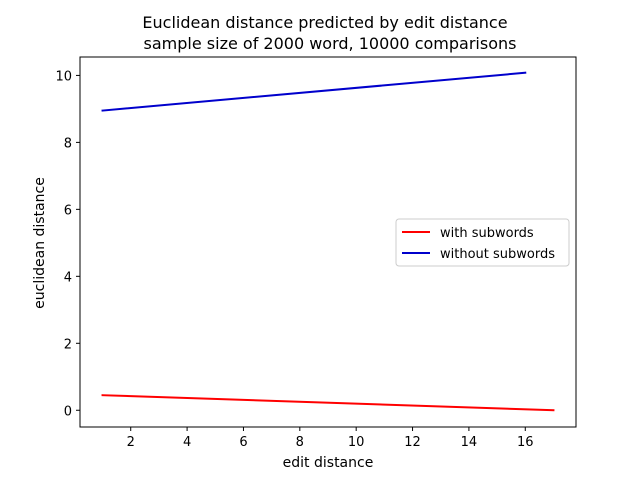 Image resolution: width=640 pixels, height=480 pixels. What do you see at coordinates (68, 210) in the screenshot?
I see `y-tick-label: 6` at bounding box center [68, 210].